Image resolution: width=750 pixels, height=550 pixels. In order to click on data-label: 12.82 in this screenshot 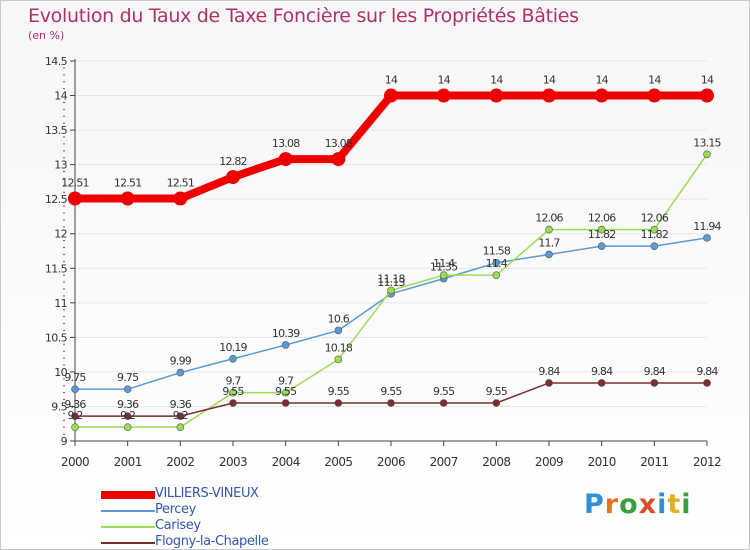, I will do `click(233, 161)`.